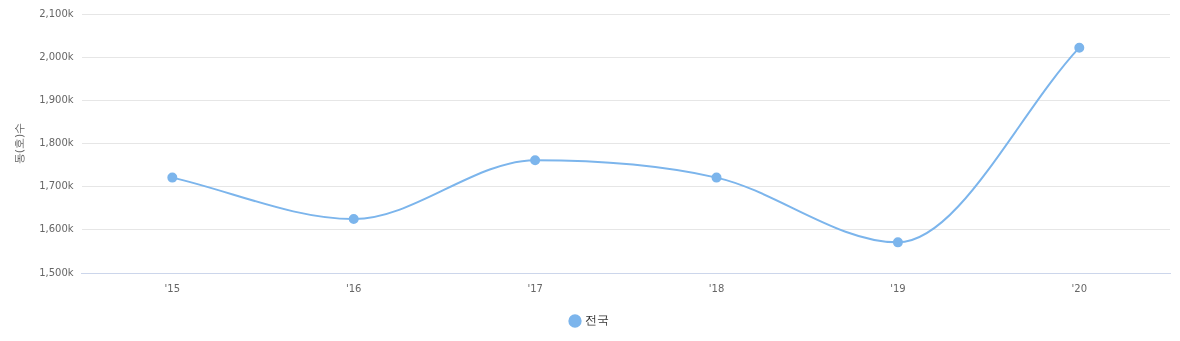 This screenshot has width=1180, height=341. I want to click on x-tick-label: '16, so click(353, 288).